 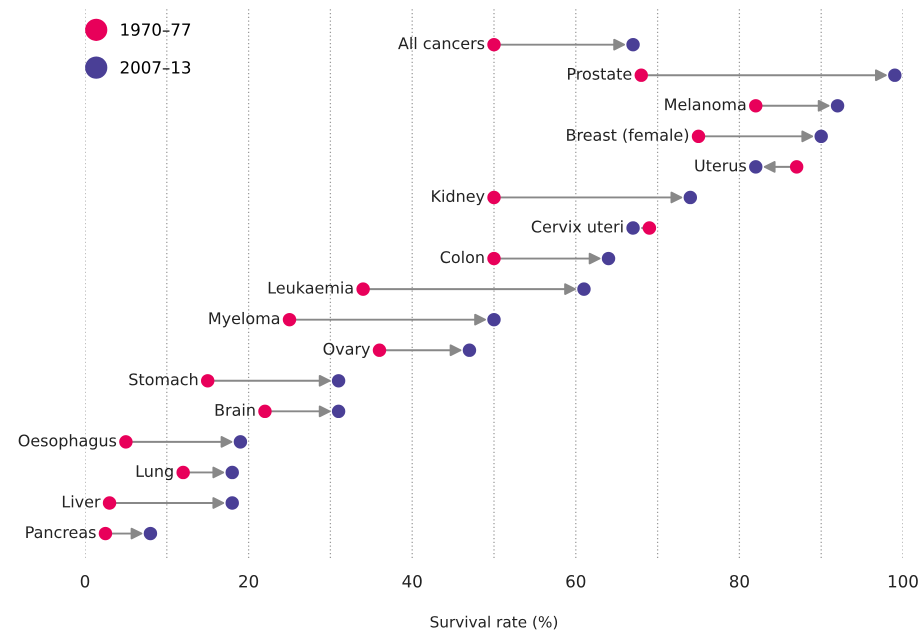 I want to click on x-tick-label: 0, so click(x=85, y=581).